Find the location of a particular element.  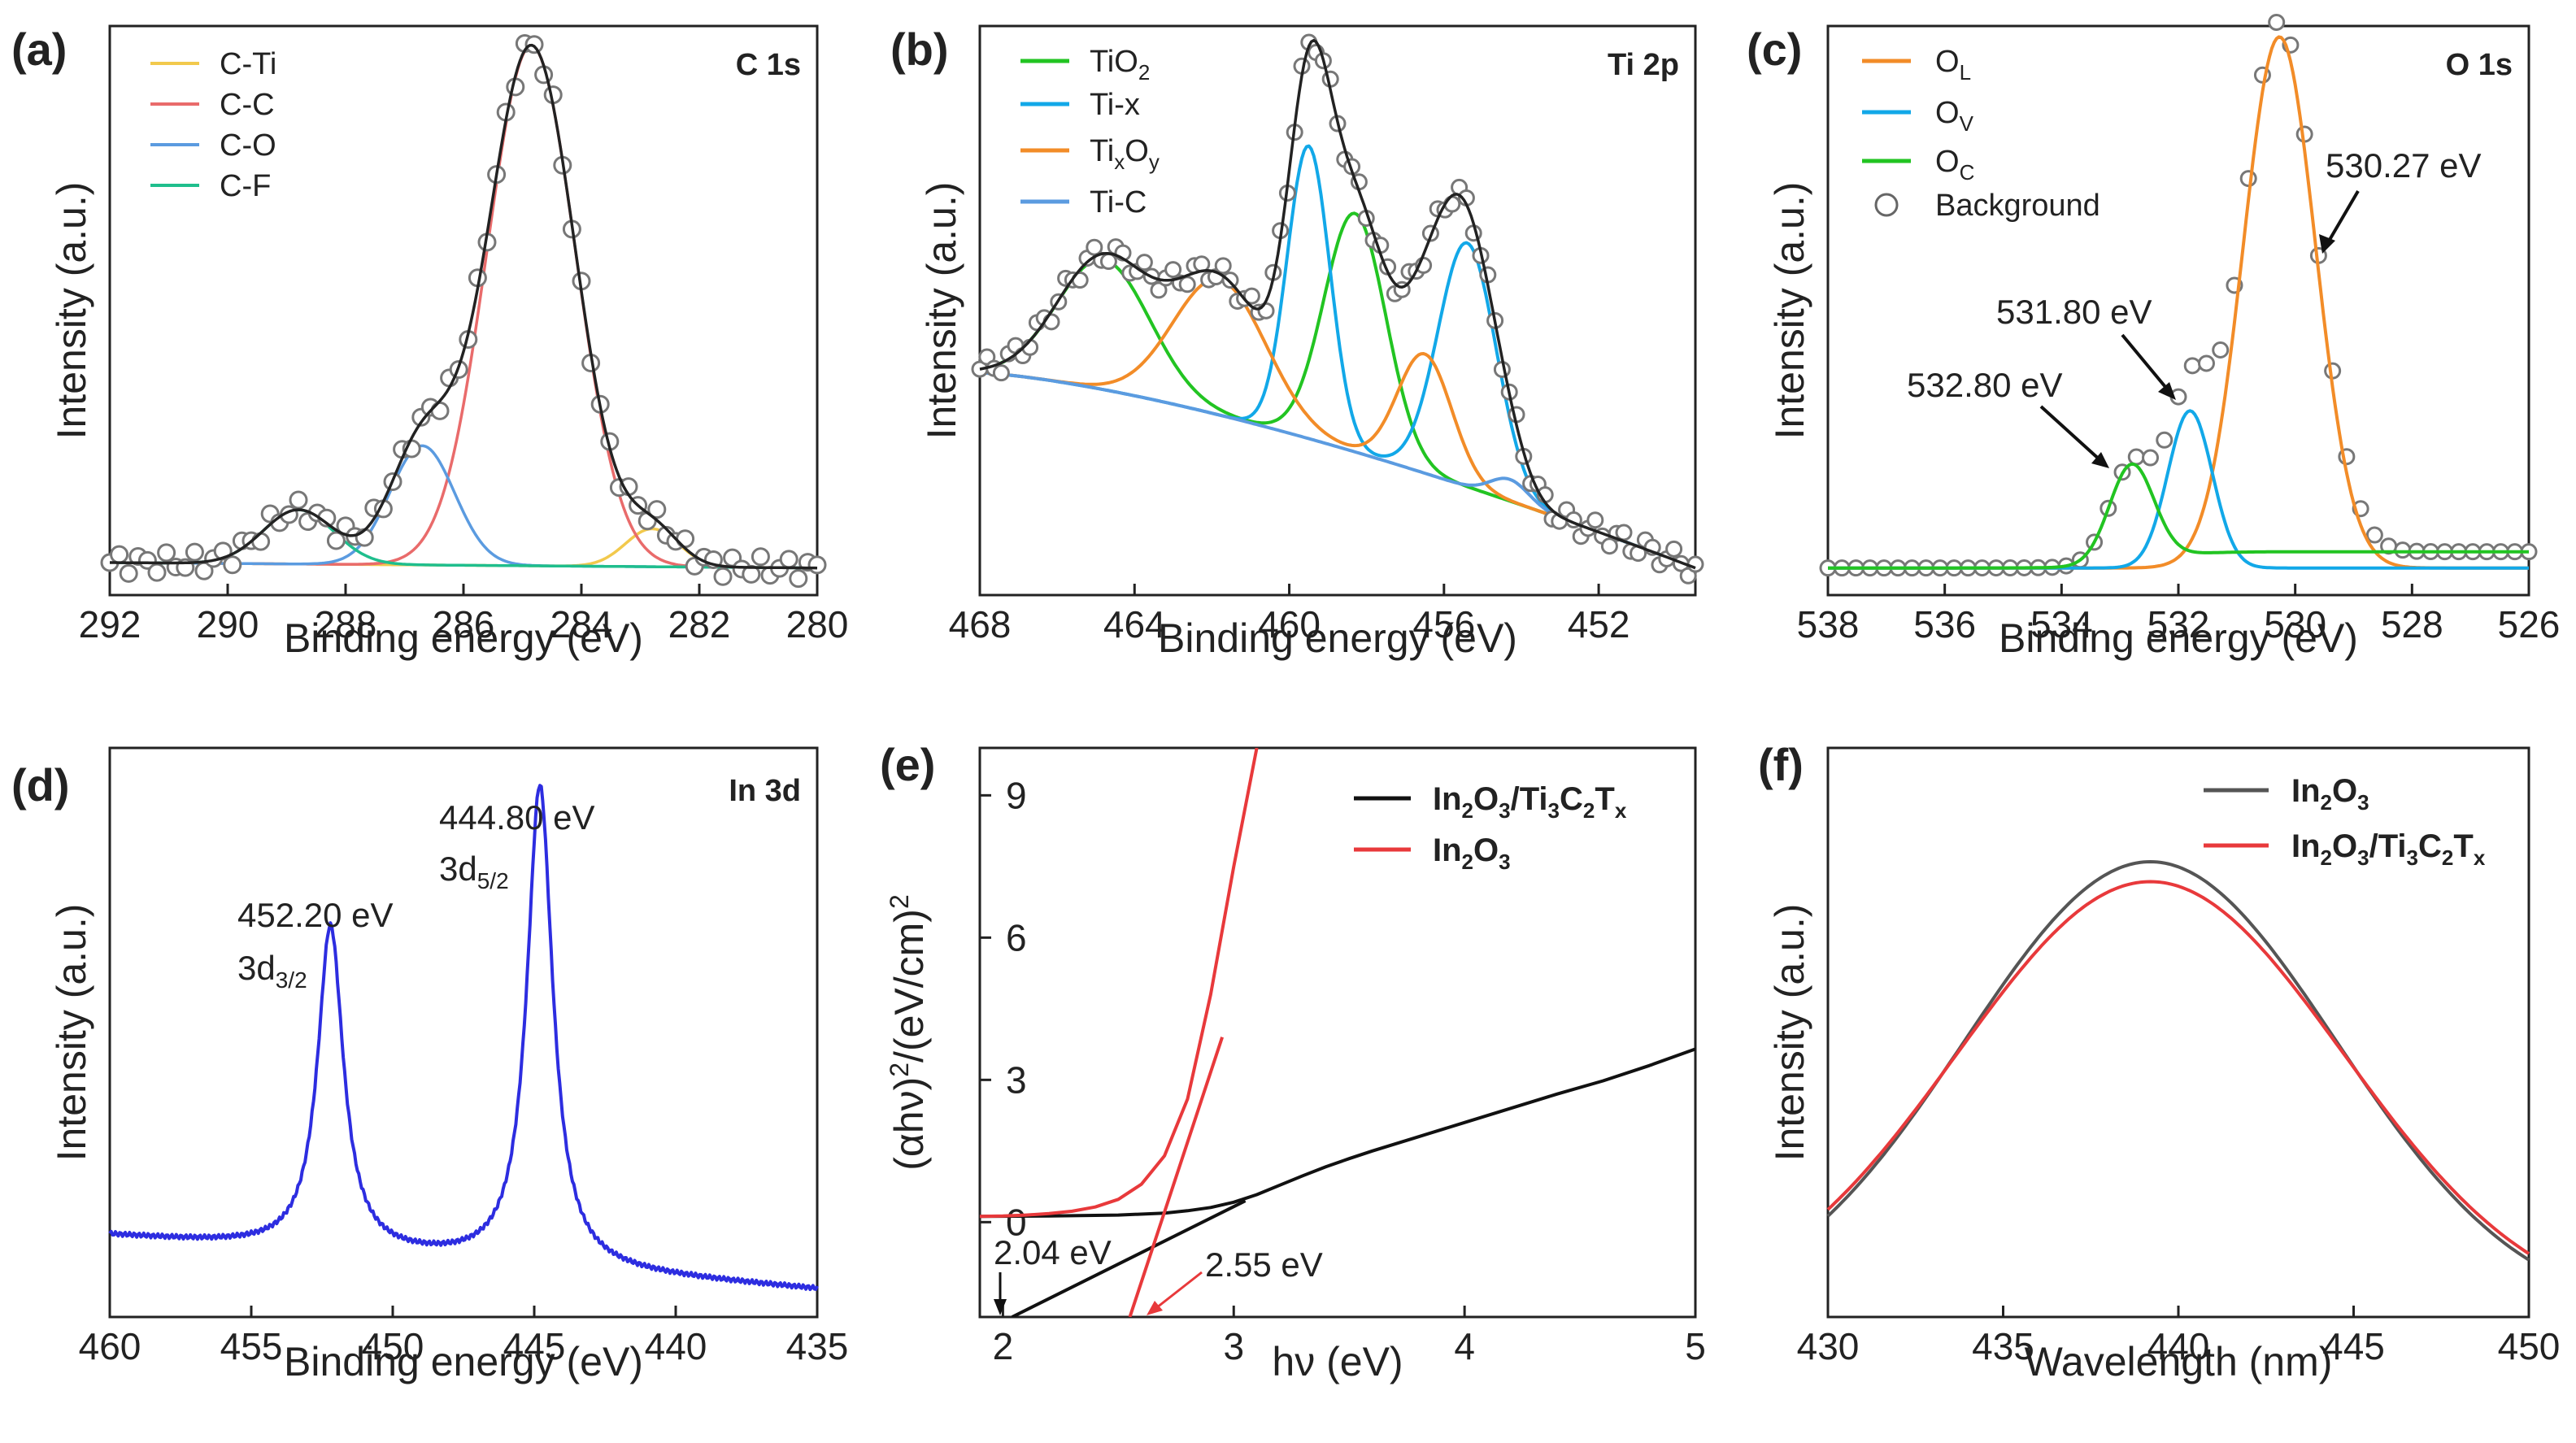

legend-label-f-in2o3: In2O3 is located at coordinates (2330, 794).